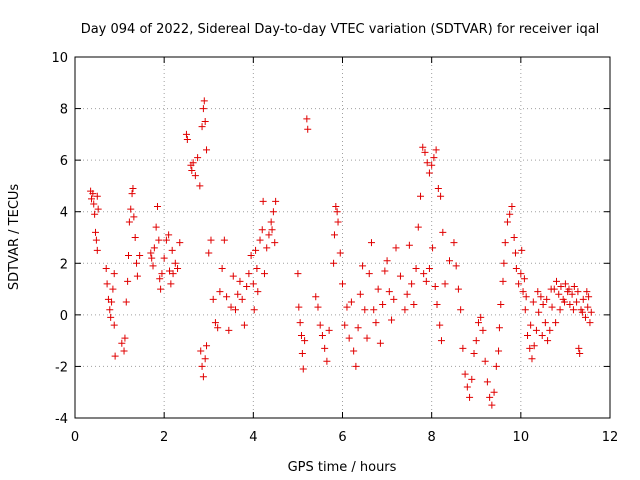  What do you see at coordinates (64, 161) in the screenshot?
I see `y-tick-label: 6` at bounding box center [64, 161].